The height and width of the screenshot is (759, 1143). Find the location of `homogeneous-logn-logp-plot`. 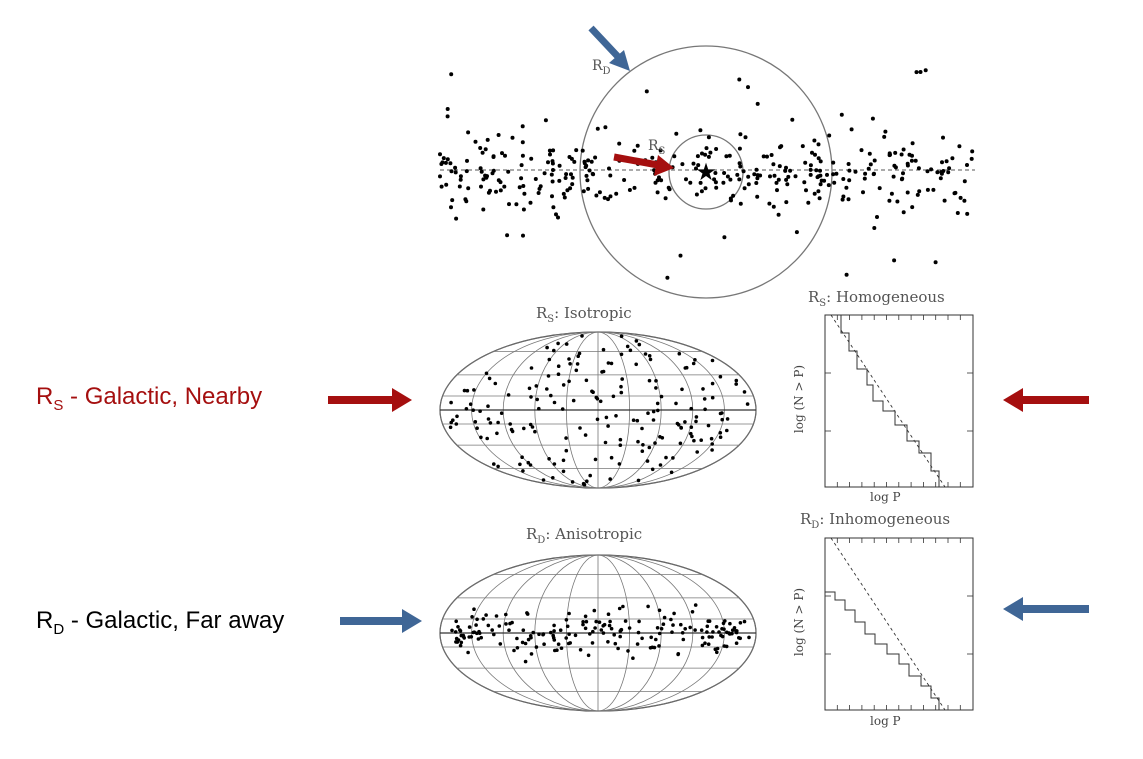

homogeneous-logn-logp-plot is located at coordinates (899, 401).